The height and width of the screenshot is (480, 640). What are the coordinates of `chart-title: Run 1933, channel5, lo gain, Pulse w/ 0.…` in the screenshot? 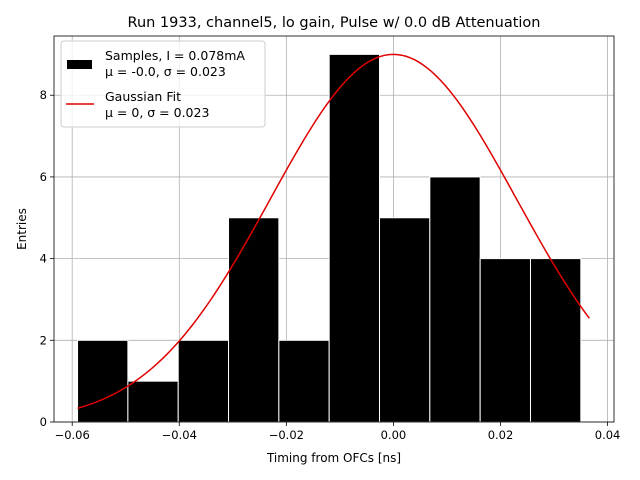 It's located at (334, 23).